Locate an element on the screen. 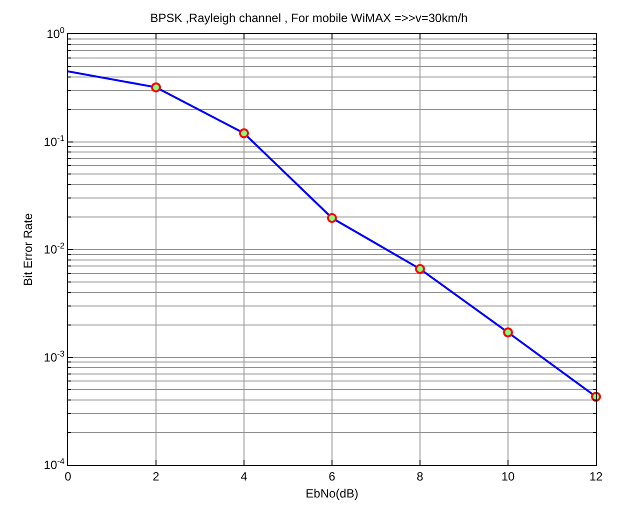 Image resolution: width=618 pixels, height=515 pixels. y-tick-label: 10$^{-1}$ is located at coordinates (54, 140).